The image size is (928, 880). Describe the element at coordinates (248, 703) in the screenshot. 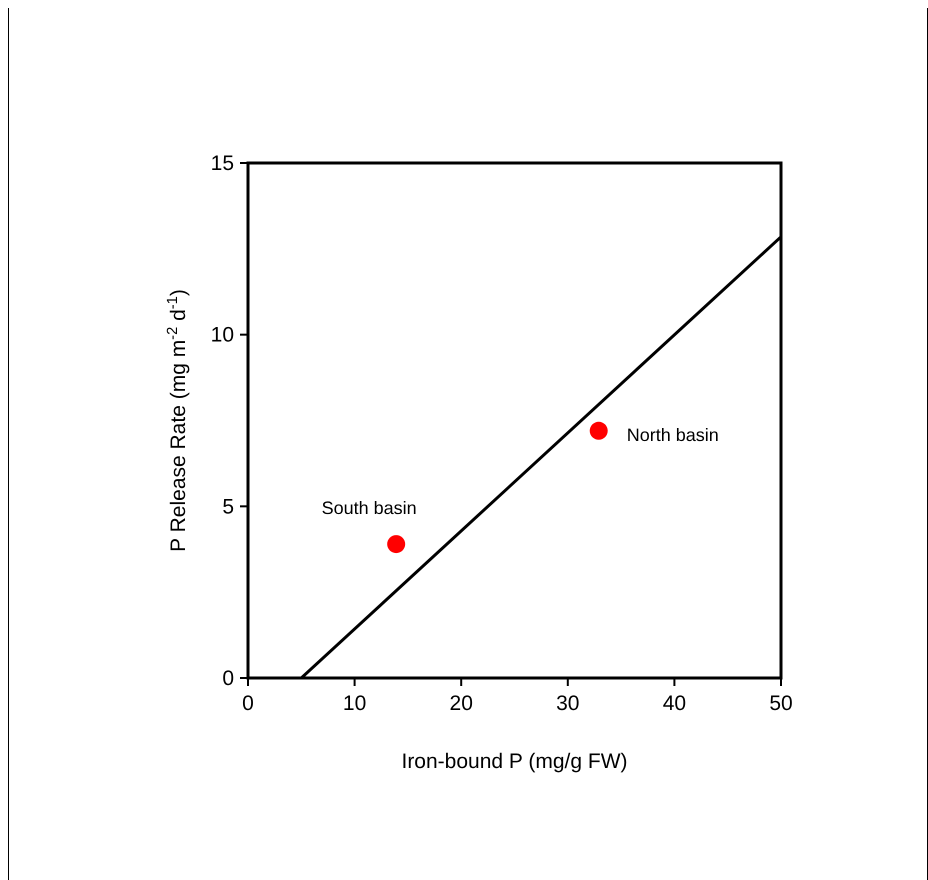

I see `x-tick-label: 0` at that location.